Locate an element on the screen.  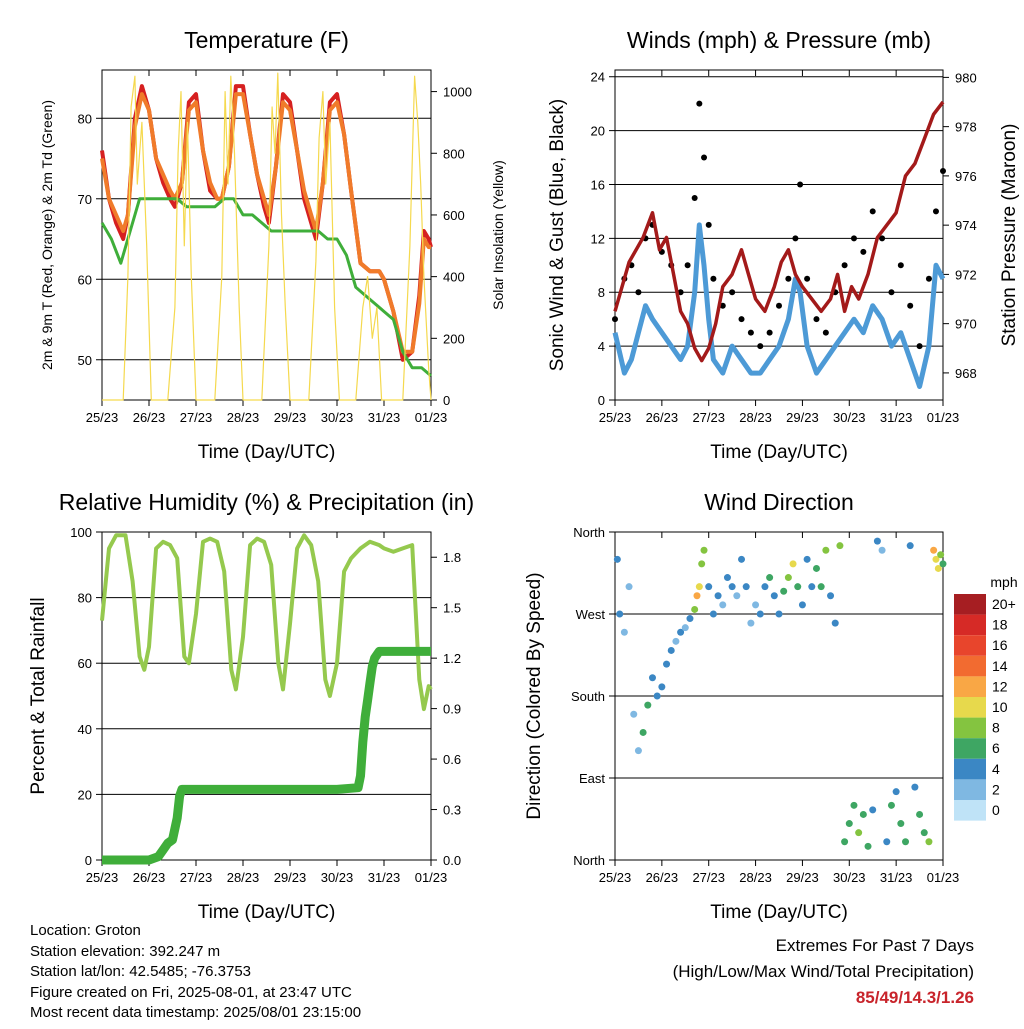
panel-2-ytick-right-label: 1.2 is located at coordinates (452, 658).